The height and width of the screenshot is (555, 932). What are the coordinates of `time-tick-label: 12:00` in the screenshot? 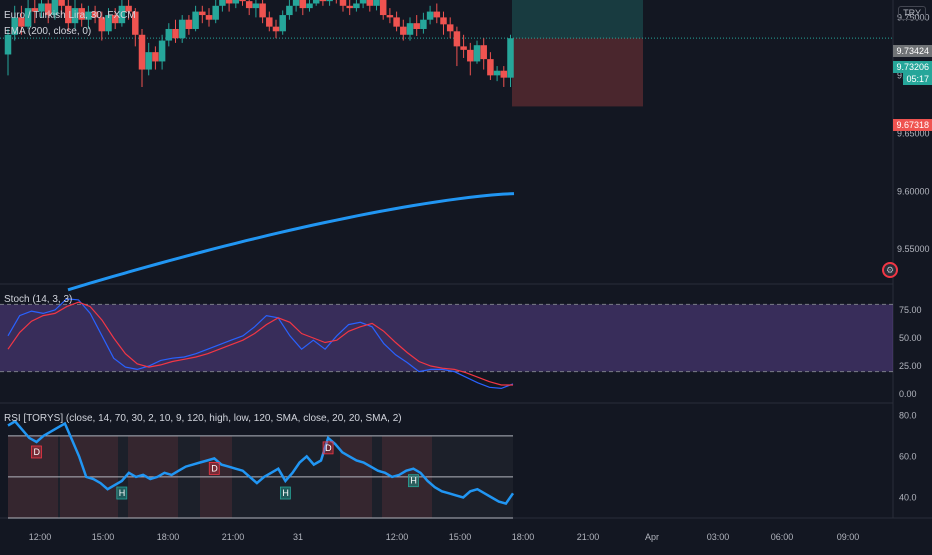 It's located at (397, 537).